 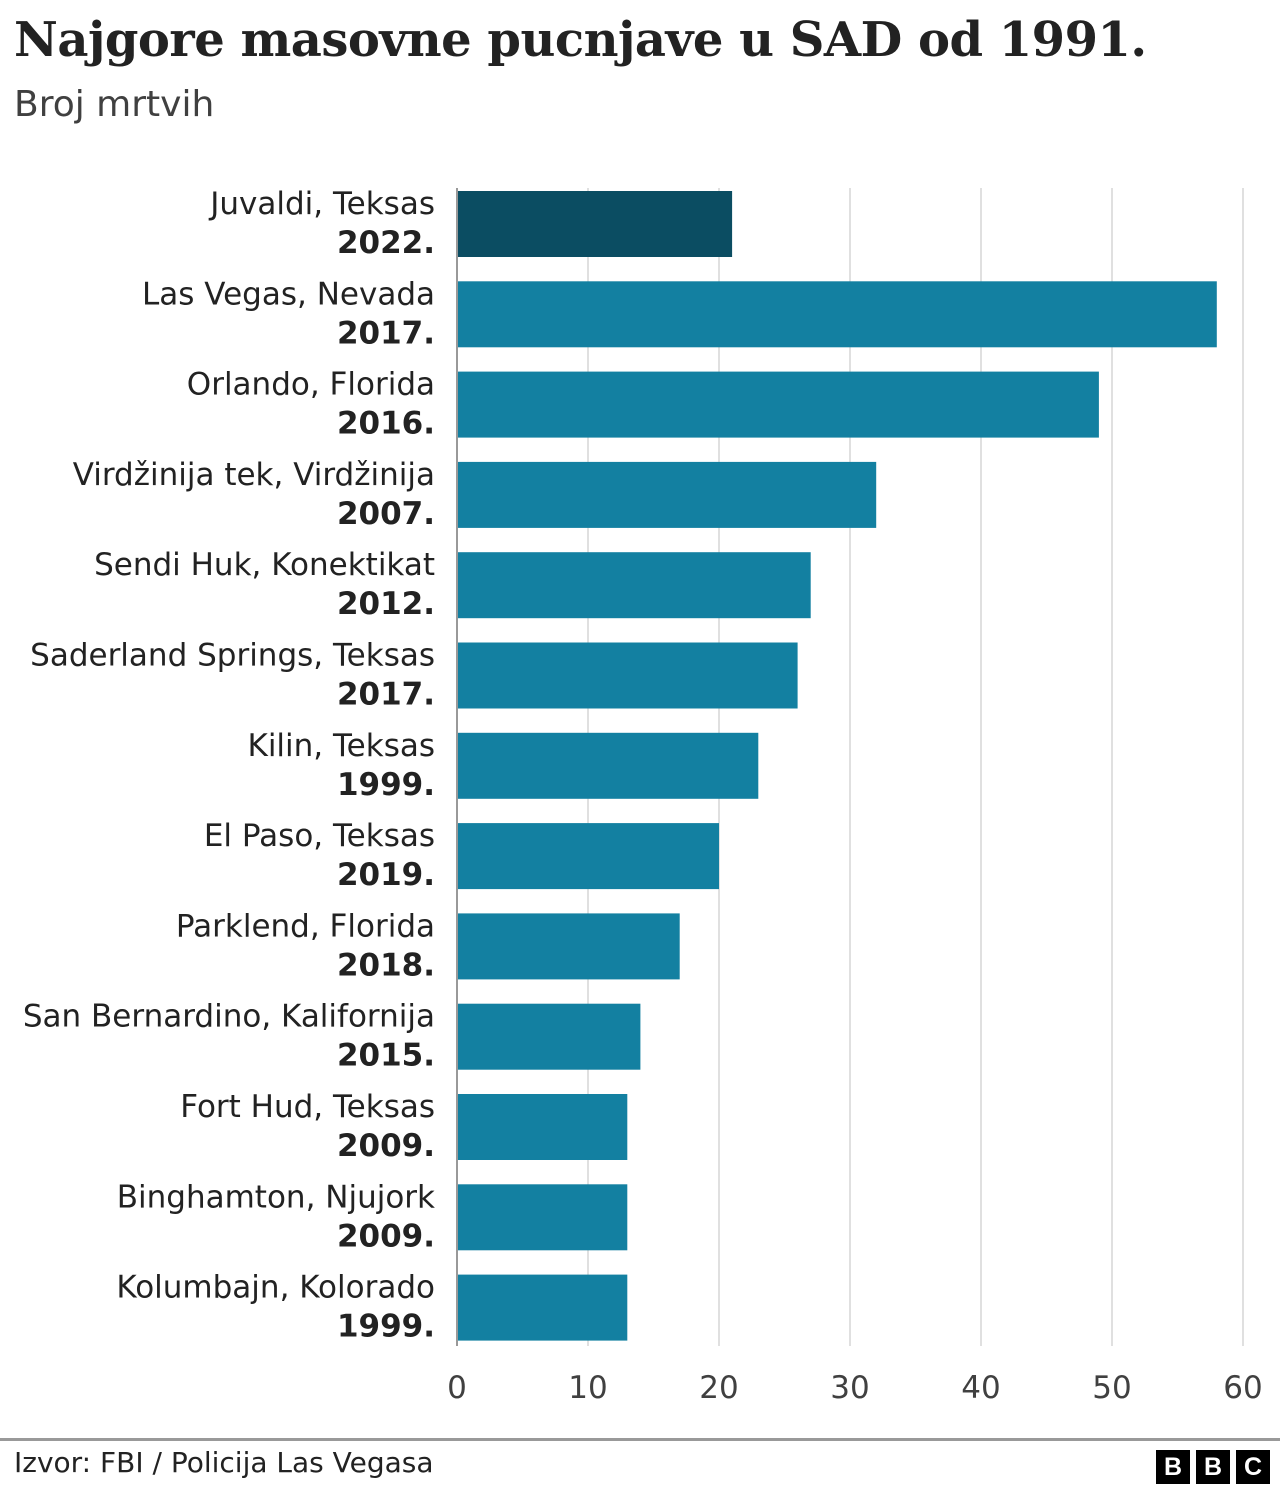 What do you see at coordinates (232, 656) in the screenshot?
I see `bar-category-label: Saderland Springs, Teksas` at bounding box center [232, 656].